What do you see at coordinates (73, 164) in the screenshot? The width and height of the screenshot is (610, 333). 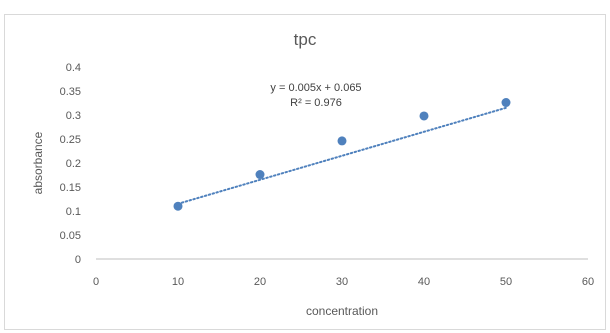 I see `y-tick-label: 0.2` at bounding box center [73, 164].